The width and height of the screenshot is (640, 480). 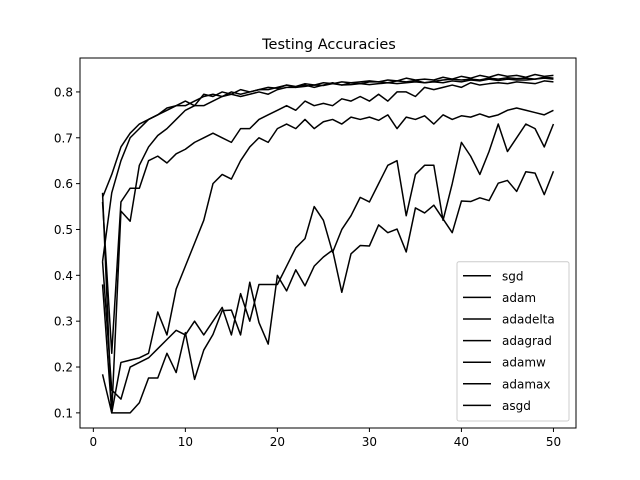 I want to click on y-tick-label: 0.4, so click(x=63, y=276).